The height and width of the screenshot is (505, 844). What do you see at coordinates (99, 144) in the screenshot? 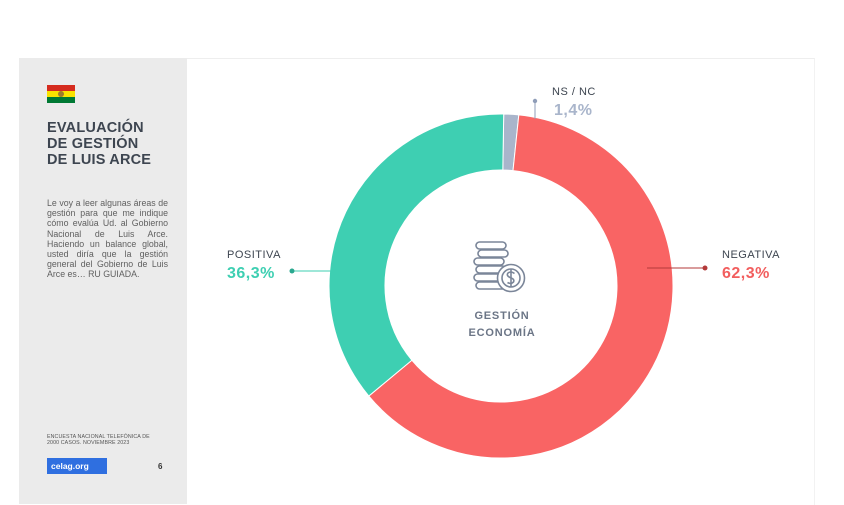
I see `page-title: EVALUACIÓN DE GESTIÓN DE LUIS ARCE` at bounding box center [99, 144].